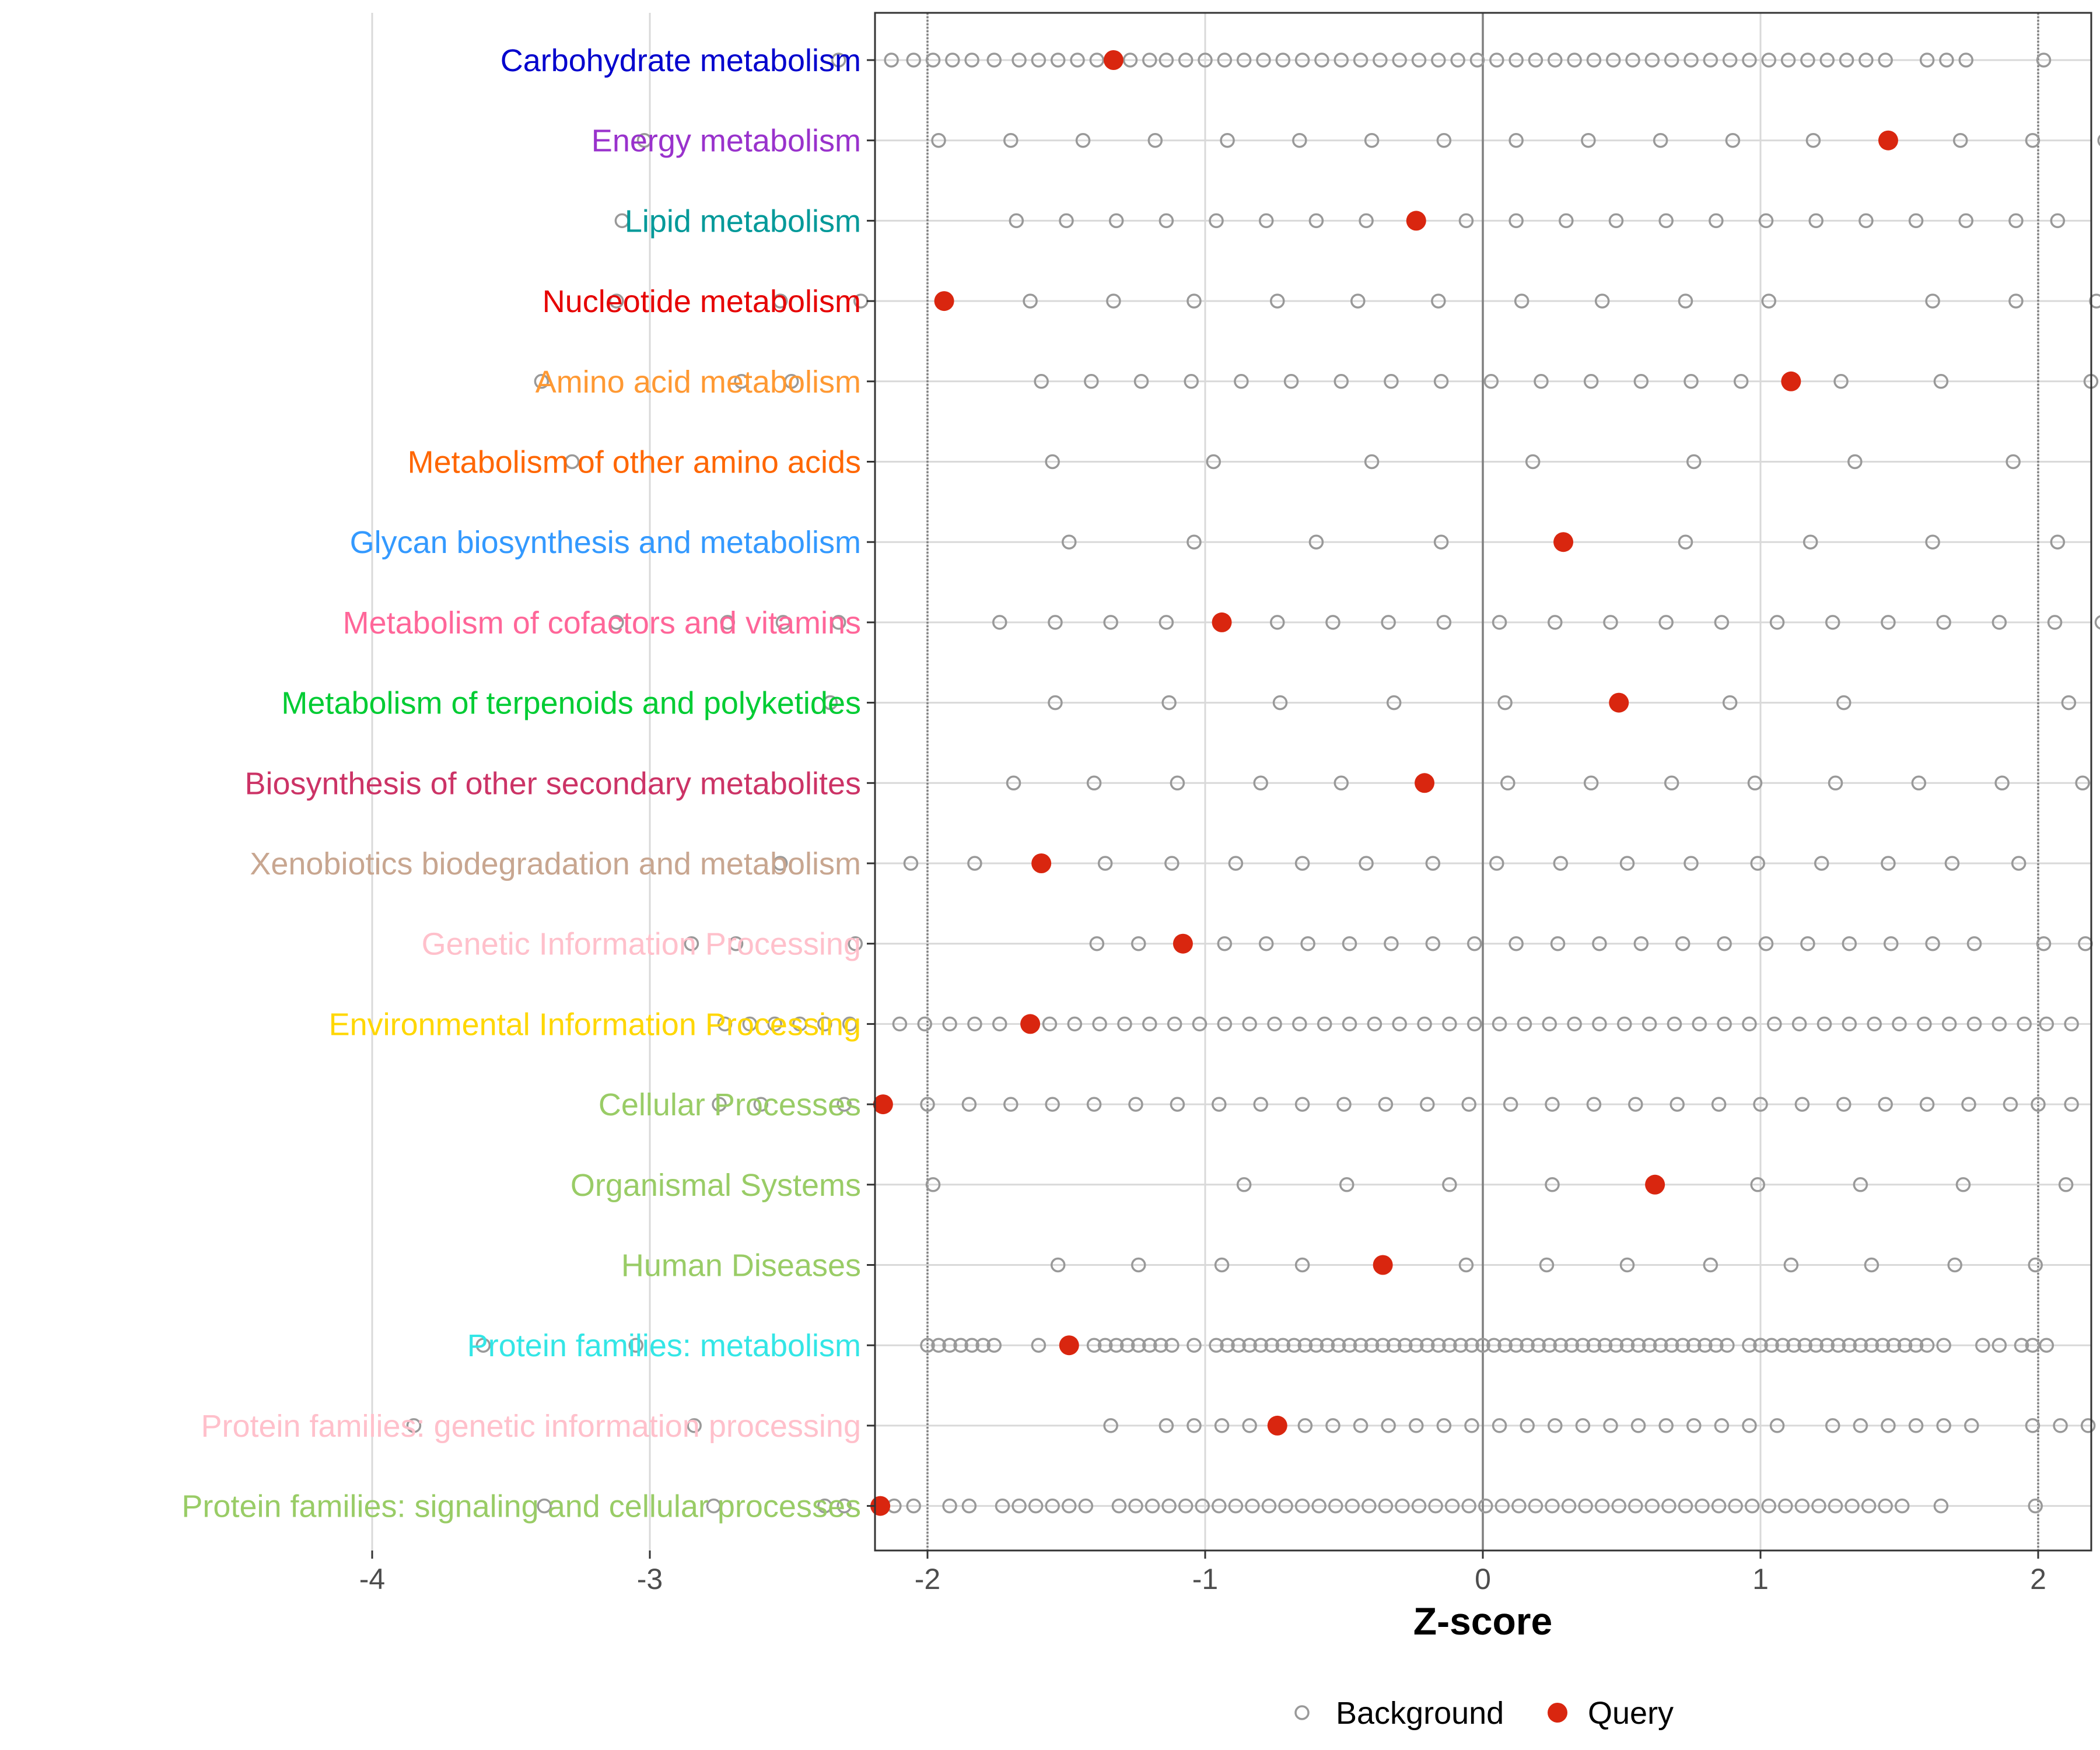 The image size is (2100, 1750). Describe the element at coordinates (729, 1104) in the screenshot. I see `category-label: Cellular Processes` at that location.